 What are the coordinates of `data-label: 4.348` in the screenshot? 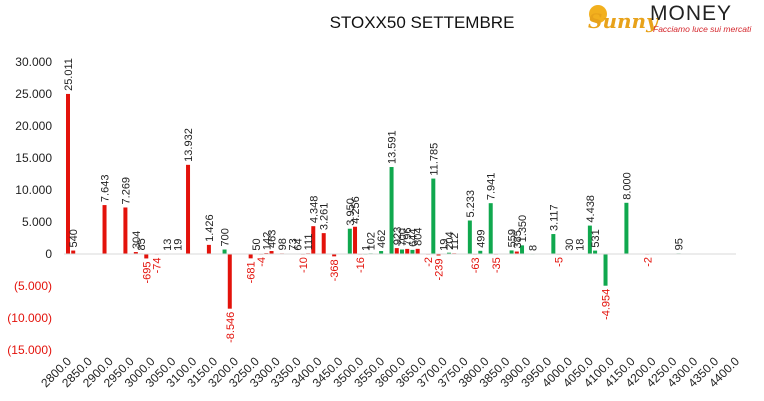 It's located at (314, 210).